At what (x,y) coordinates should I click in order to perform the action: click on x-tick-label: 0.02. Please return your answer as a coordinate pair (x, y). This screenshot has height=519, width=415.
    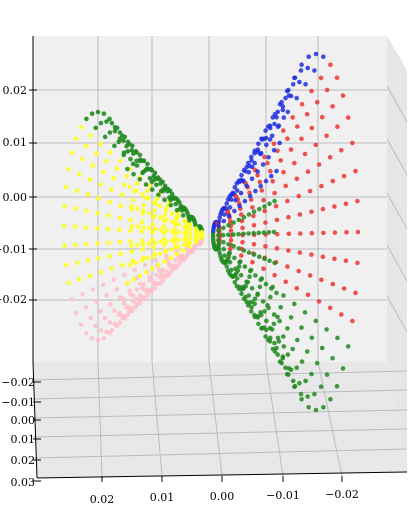
    Looking at the image, I should click on (102, 499).